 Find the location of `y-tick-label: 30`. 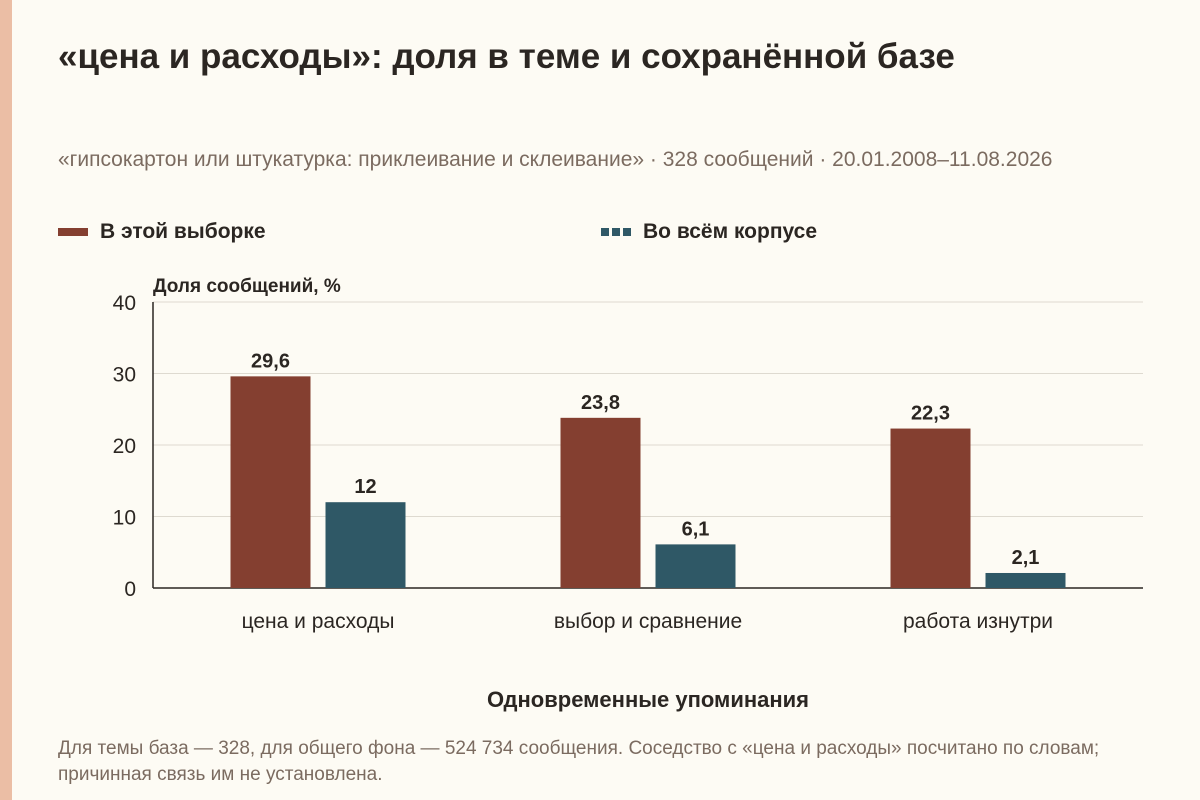

y-tick-label: 30 is located at coordinates (124, 375).